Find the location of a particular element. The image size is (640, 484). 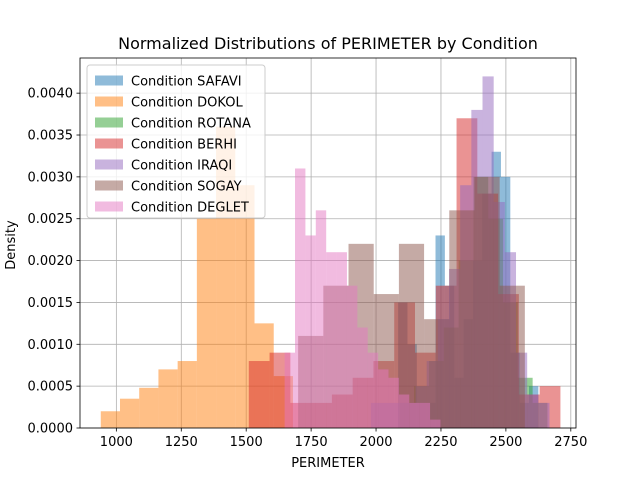

y-tick-label: 0.0035 is located at coordinates (51, 136).